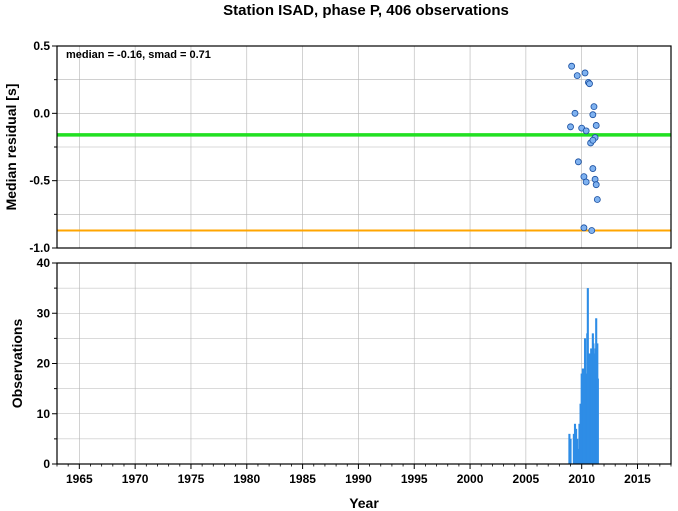 This screenshot has height=511, width=678. What do you see at coordinates (526, 479) in the screenshot?
I see `x-tick-label-8: 2005` at bounding box center [526, 479].